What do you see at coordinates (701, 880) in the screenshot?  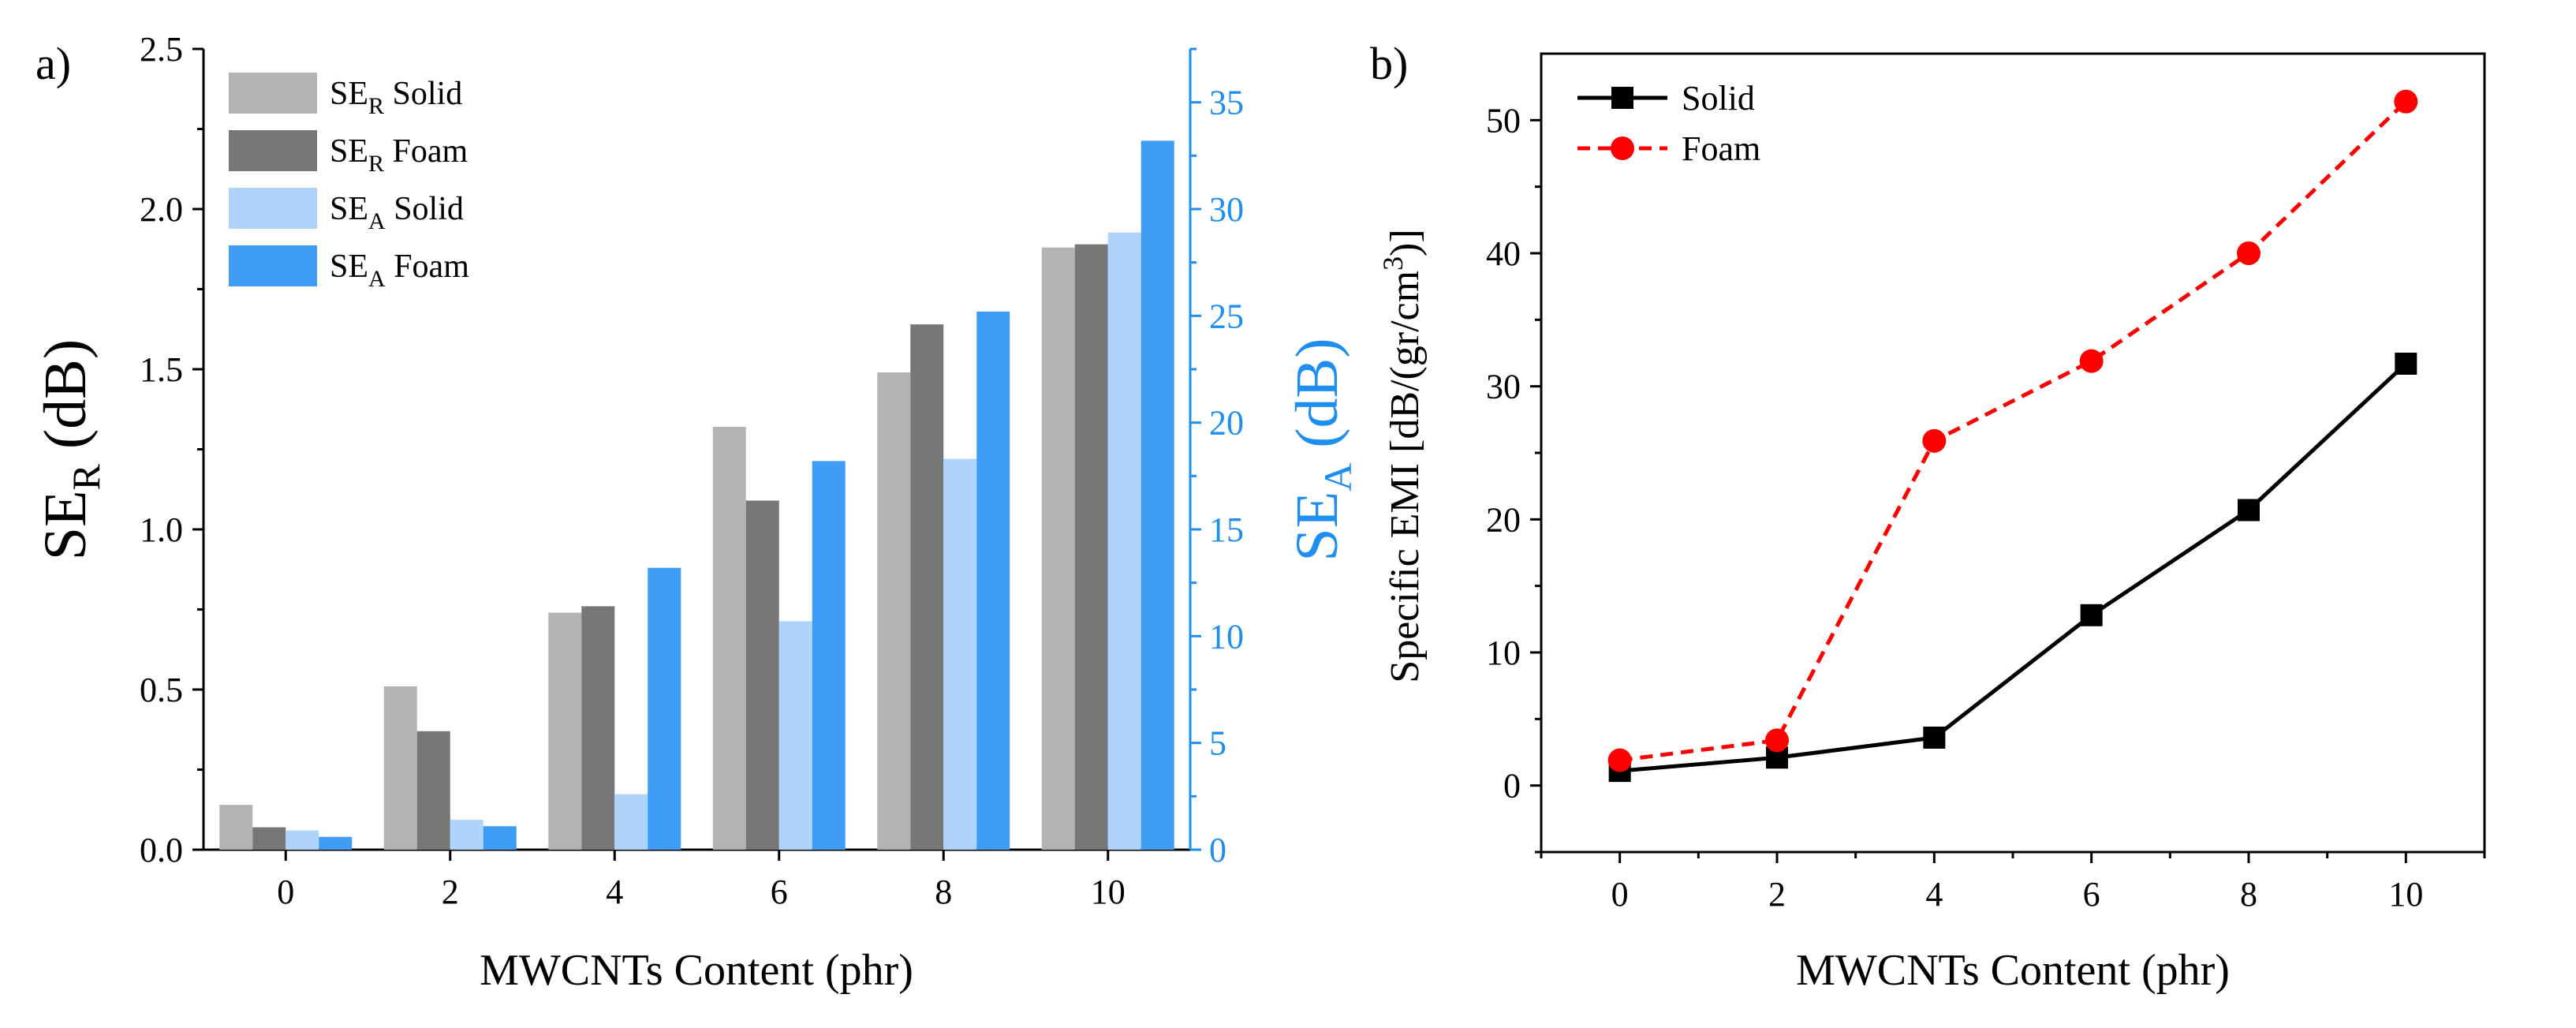 I see `panel-a-x-ticks: 0 2 4 6 8 10` at bounding box center [701, 880].